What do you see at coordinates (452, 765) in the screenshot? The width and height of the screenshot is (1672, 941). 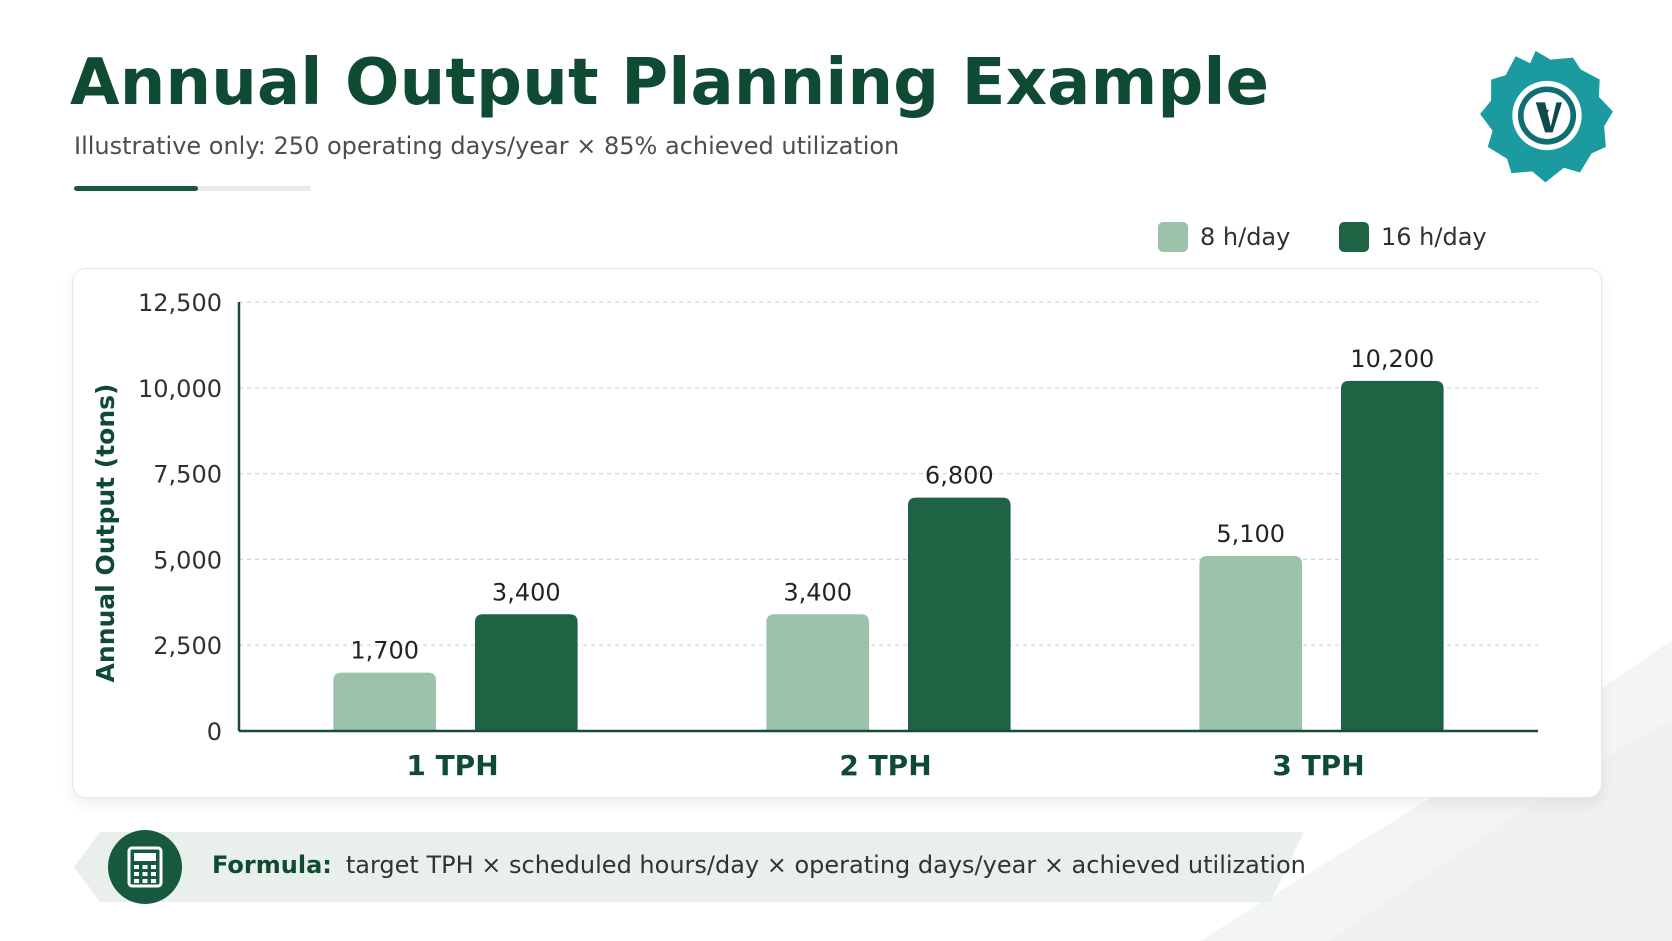 I see `x-tick-label: 1 TPH` at bounding box center [452, 765].